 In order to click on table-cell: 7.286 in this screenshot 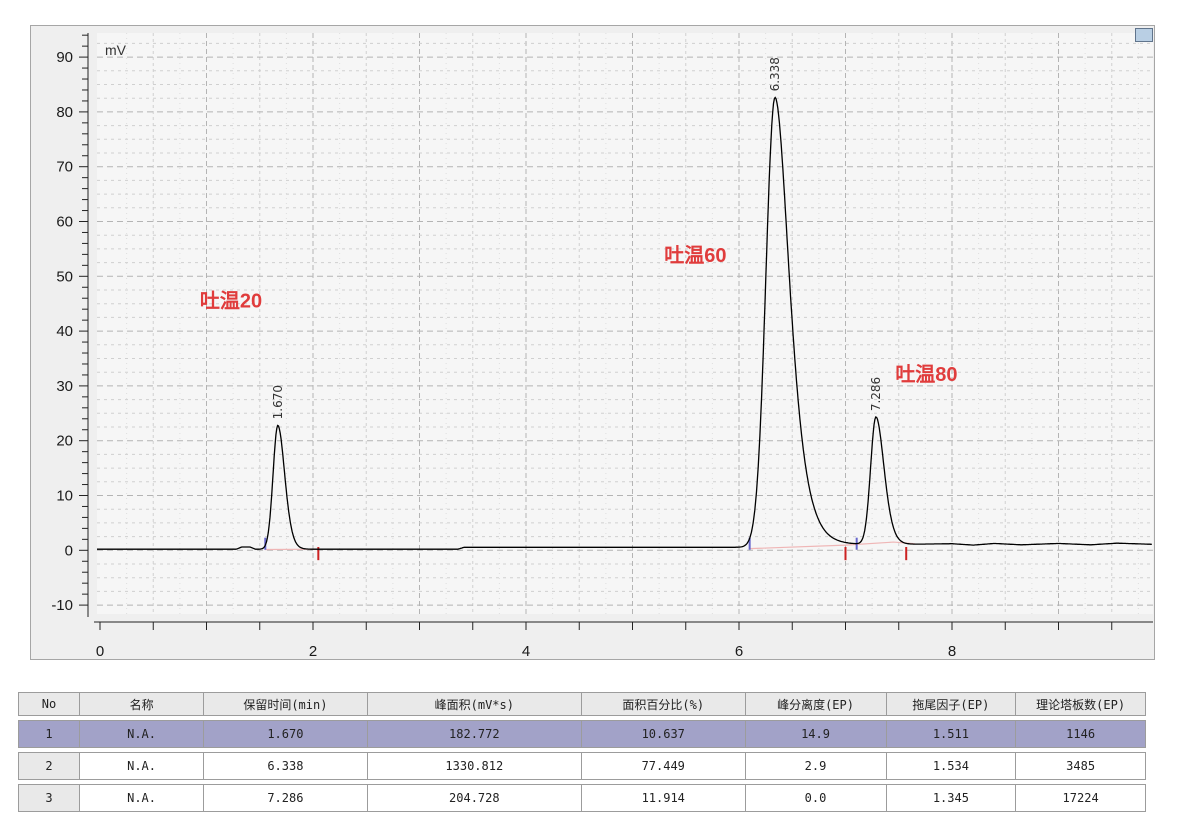, I will do `click(286, 798)`.